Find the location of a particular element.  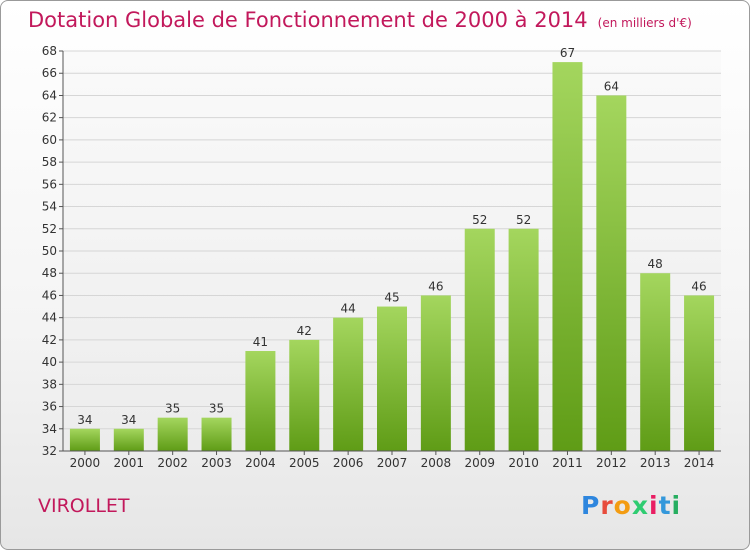

y-tick-label: 44 is located at coordinates (49, 318).